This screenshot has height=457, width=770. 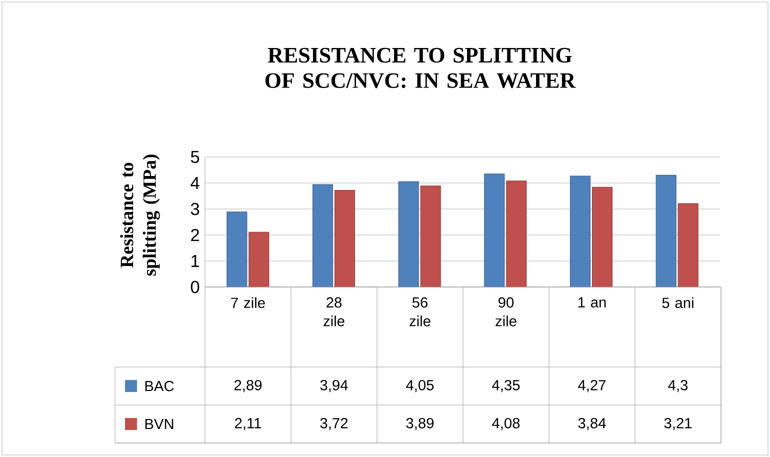 I want to click on legend-label: BVN, so click(x=159, y=424).